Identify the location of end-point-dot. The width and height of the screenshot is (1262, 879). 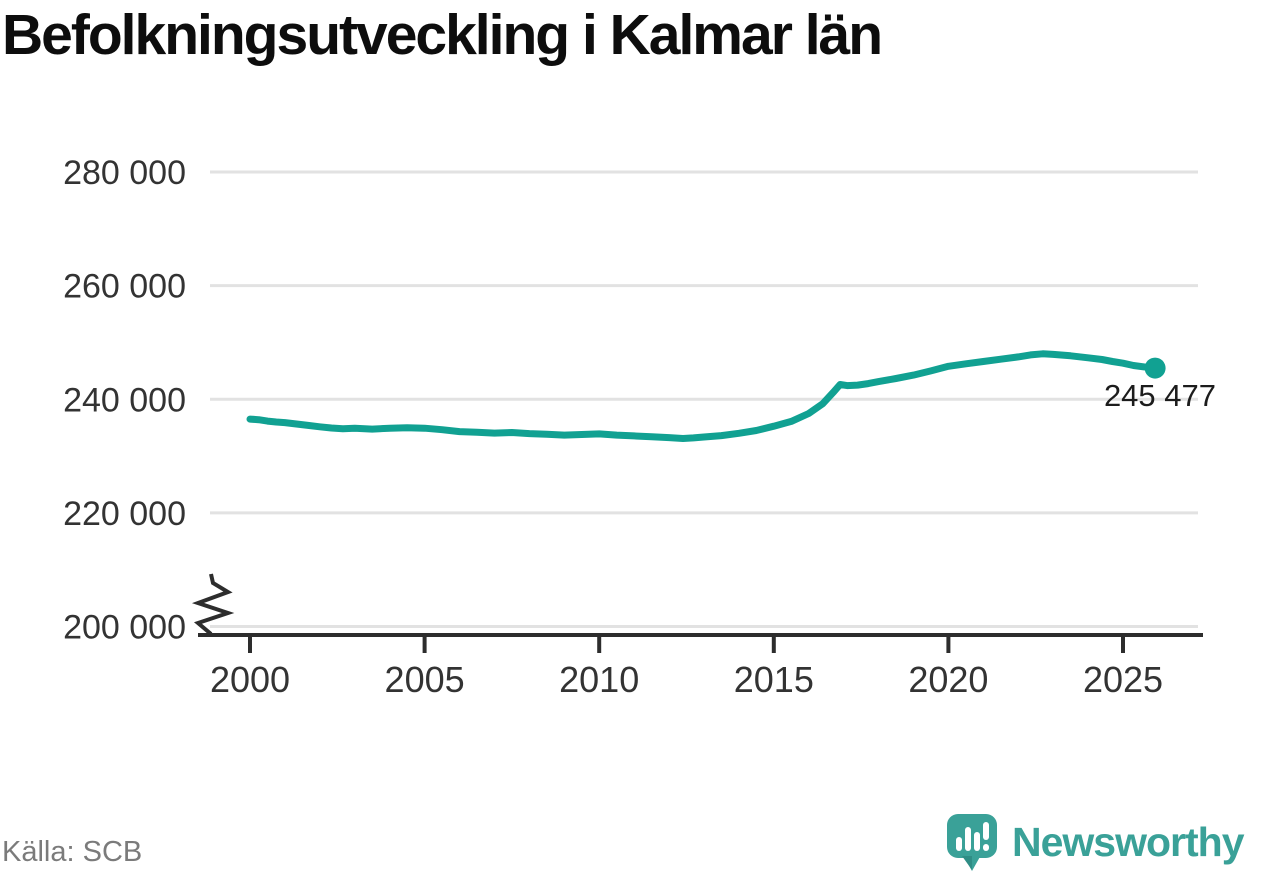
(1155, 368).